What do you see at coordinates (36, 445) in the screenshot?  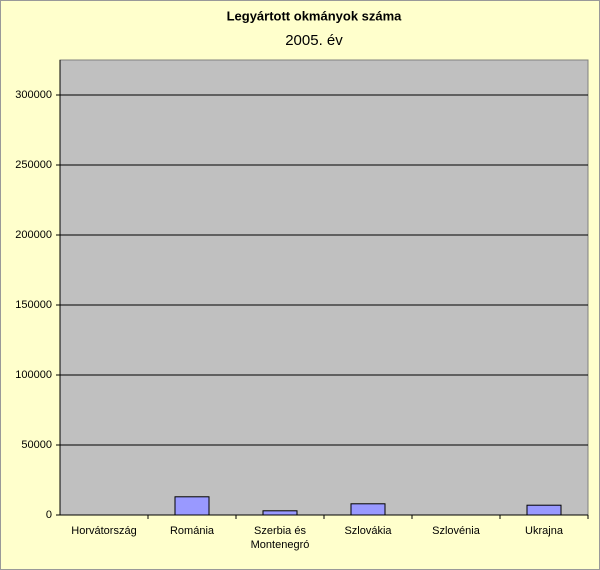 I see `y-tick-label: 50000` at bounding box center [36, 445].